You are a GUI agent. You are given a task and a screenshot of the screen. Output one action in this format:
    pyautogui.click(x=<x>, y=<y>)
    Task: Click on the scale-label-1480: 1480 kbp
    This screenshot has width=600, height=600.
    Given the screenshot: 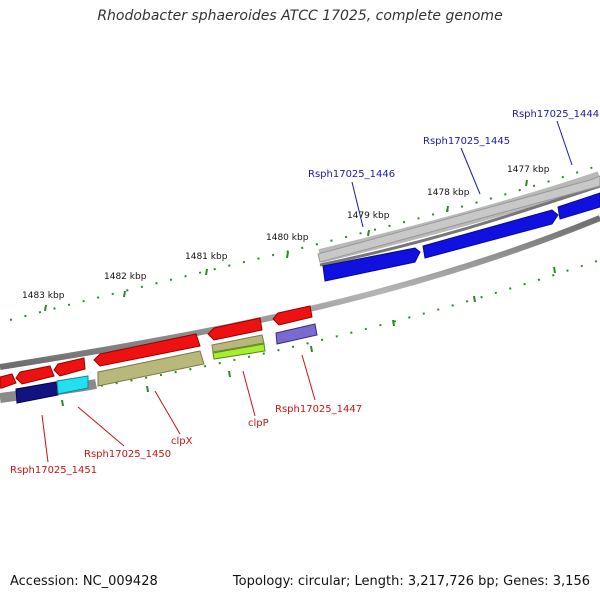 What is the action you would take?
    pyautogui.click(x=287, y=238)
    